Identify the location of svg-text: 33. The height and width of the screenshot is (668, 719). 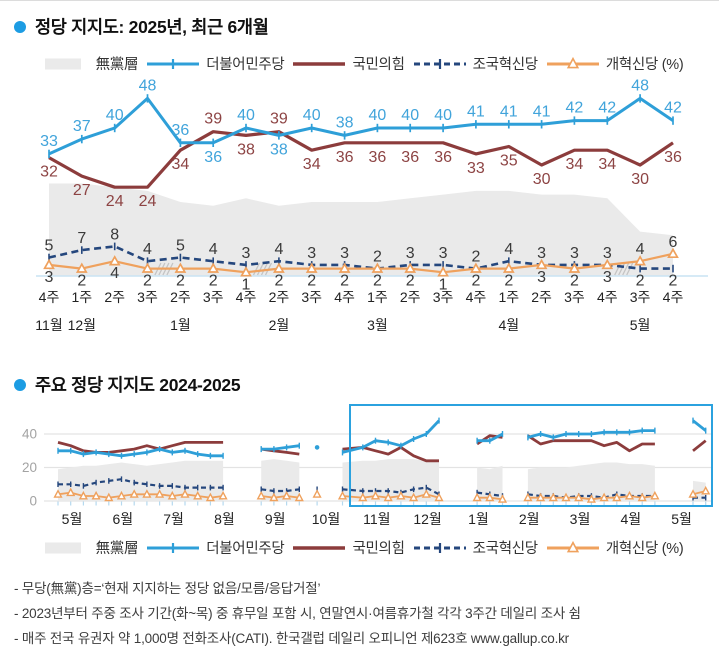
(476, 168).